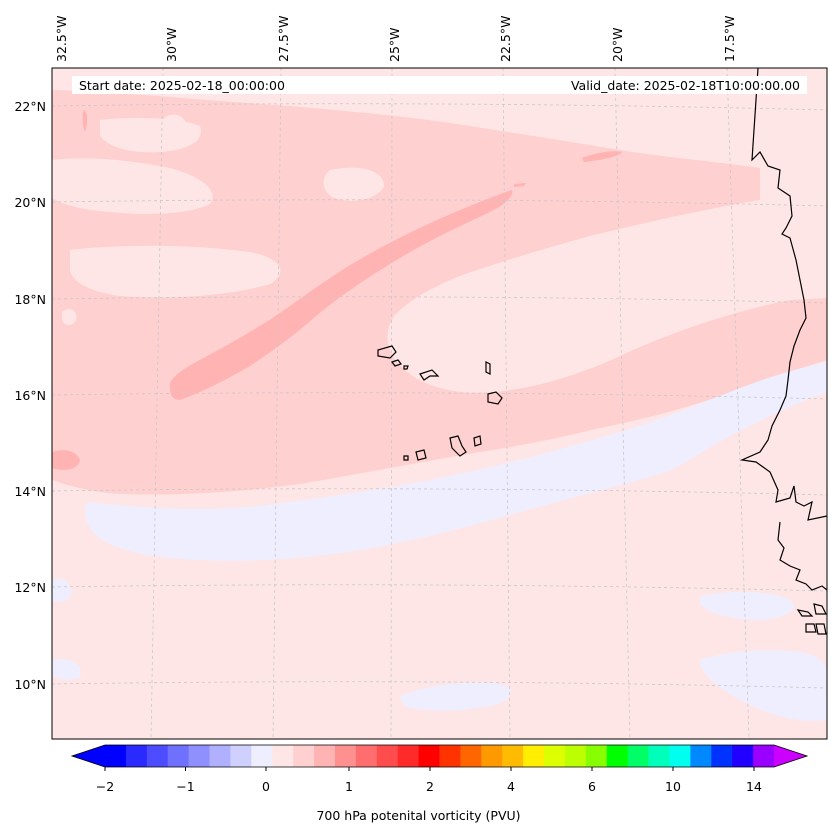 Image resolution: width=837 pixels, height=836 pixels. I want to click on colorbar-tick-label: 14, so click(754, 786).